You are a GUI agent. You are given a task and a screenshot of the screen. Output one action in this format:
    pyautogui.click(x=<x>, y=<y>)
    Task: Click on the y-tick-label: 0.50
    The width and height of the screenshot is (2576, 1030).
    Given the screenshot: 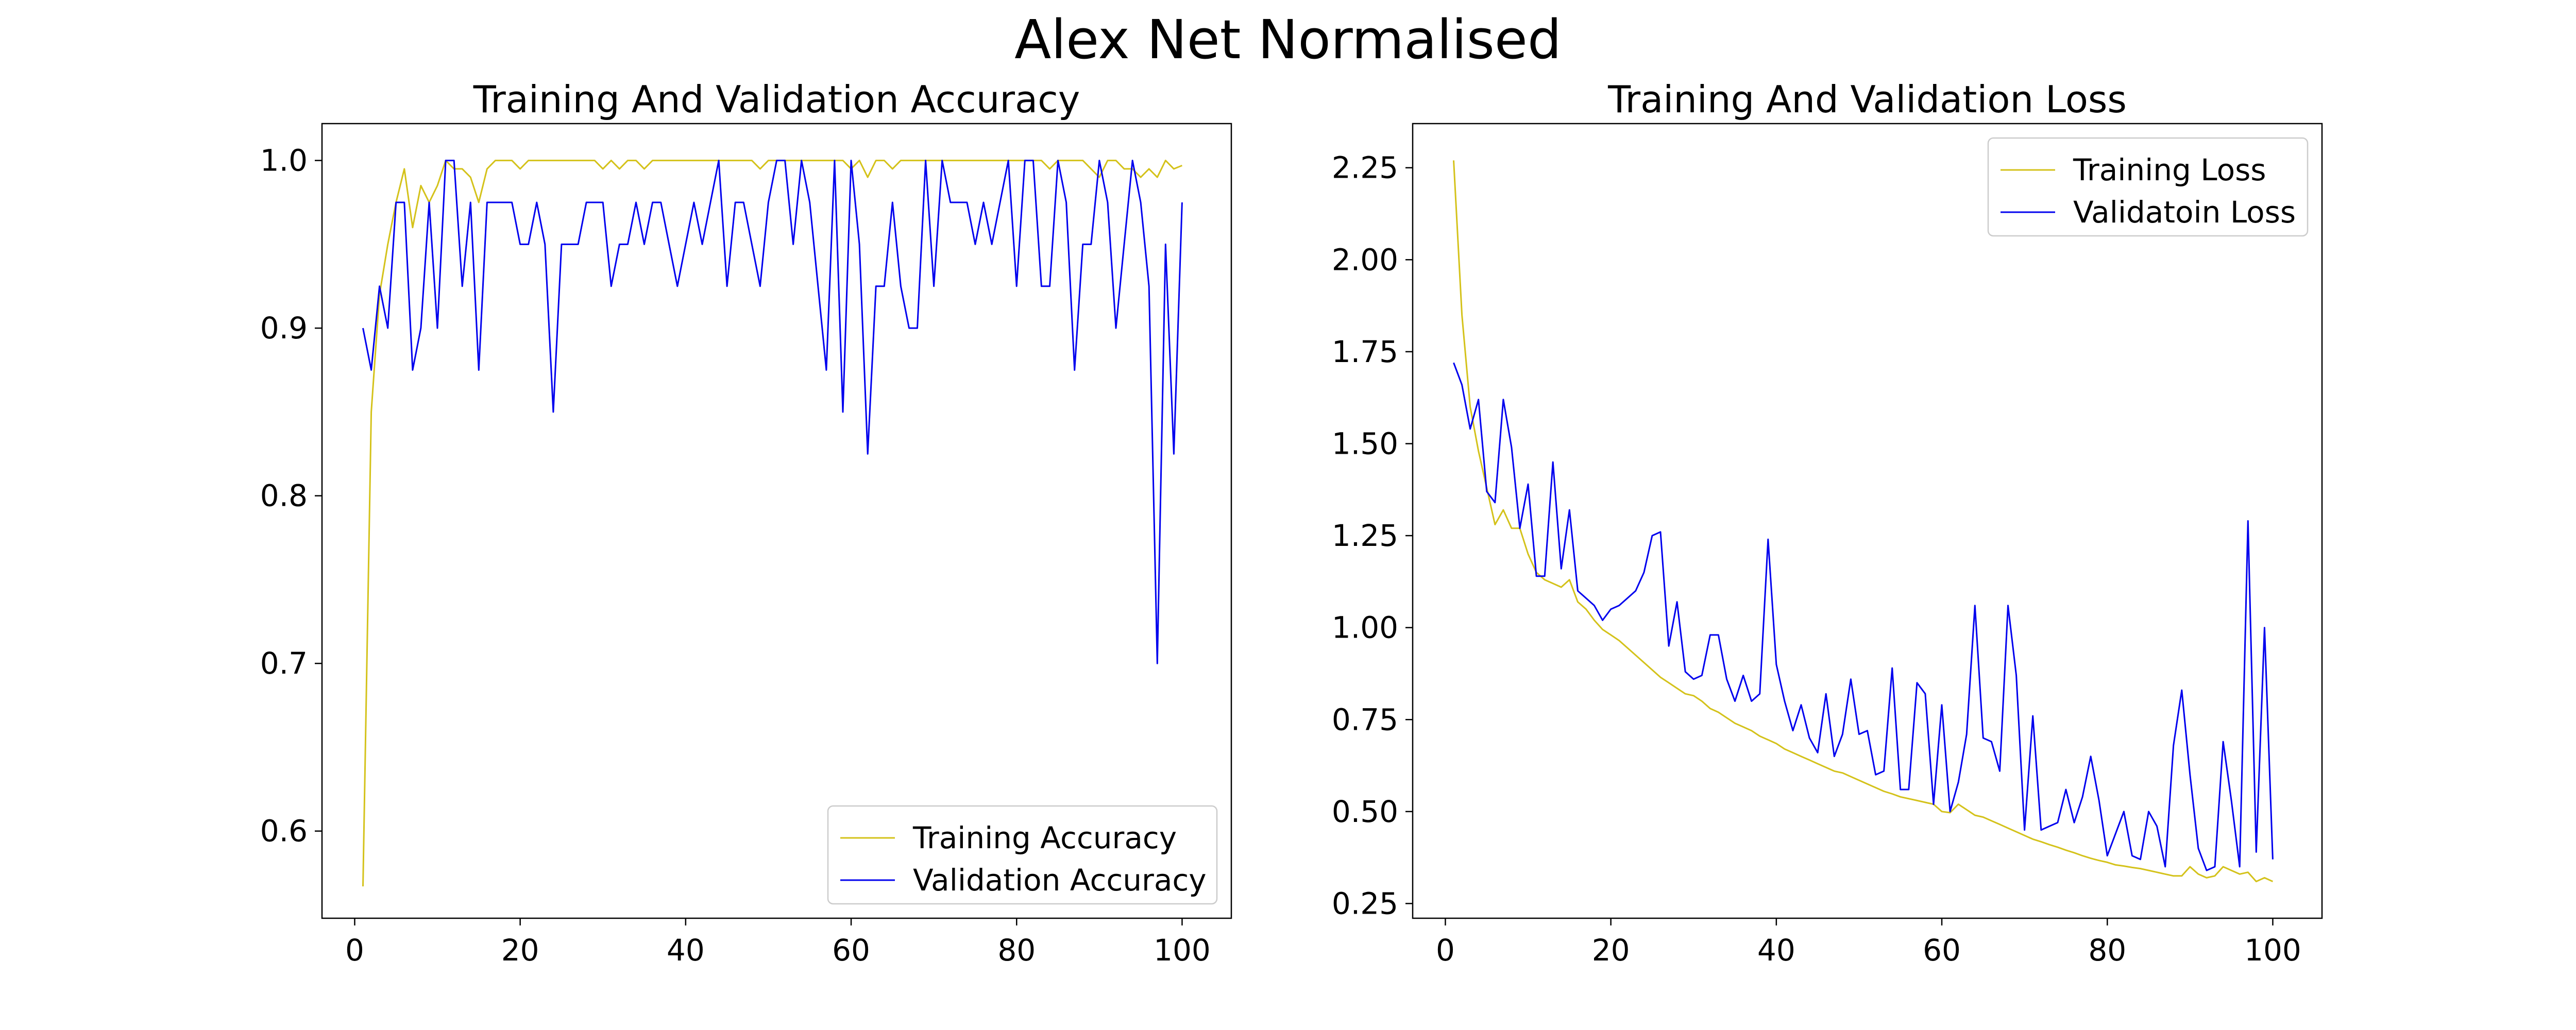 What is the action you would take?
    pyautogui.click(x=1365, y=811)
    